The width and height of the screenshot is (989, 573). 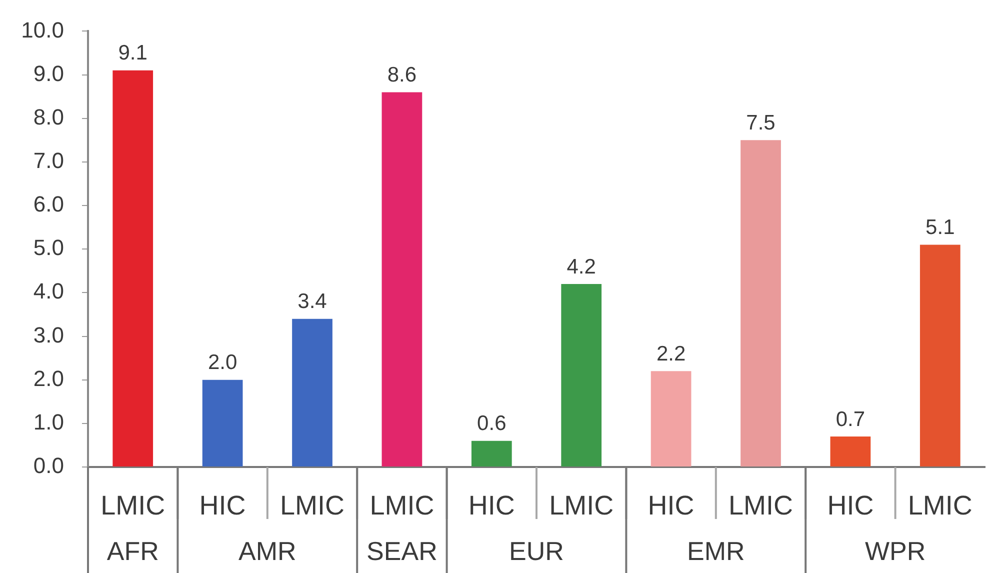 I want to click on text: EUR, so click(x=536, y=551).